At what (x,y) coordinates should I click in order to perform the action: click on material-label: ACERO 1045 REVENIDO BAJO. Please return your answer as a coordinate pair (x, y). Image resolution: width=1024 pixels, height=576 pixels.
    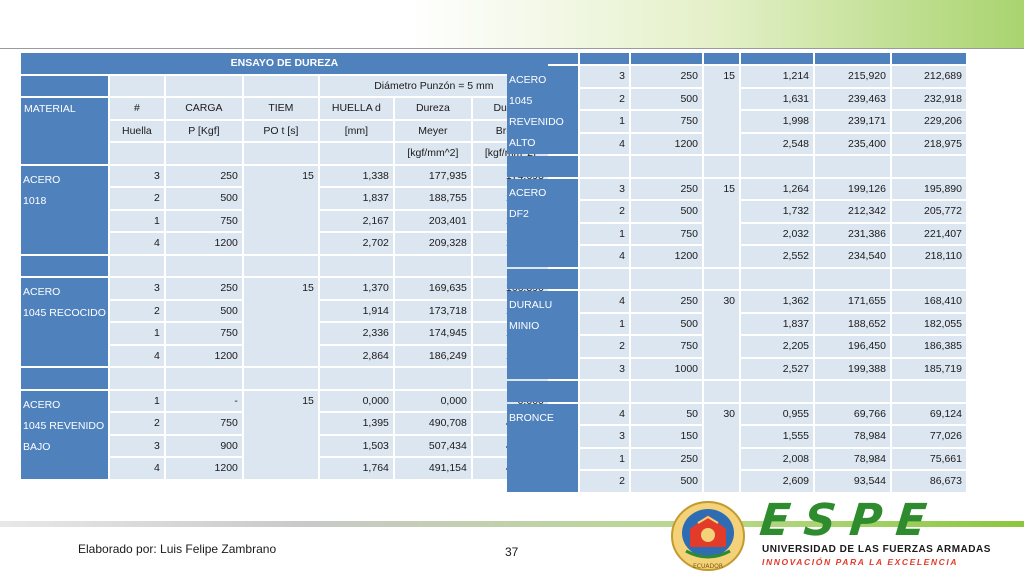
    Looking at the image, I should click on (64, 434).